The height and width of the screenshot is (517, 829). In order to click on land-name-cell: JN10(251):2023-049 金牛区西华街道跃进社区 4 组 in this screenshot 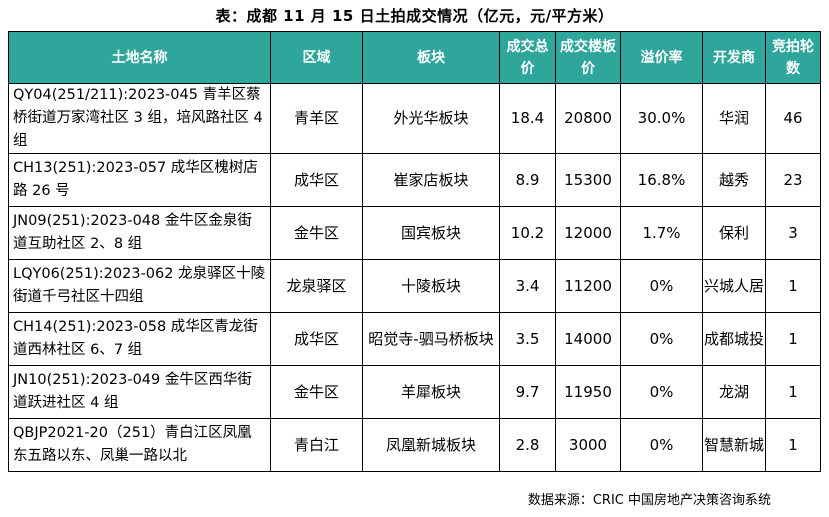, I will do `click(139, 392)`.